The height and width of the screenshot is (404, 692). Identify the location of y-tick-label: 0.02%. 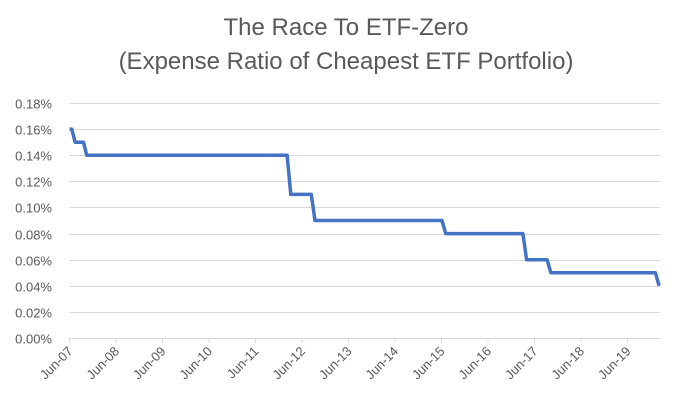
(33, 313).